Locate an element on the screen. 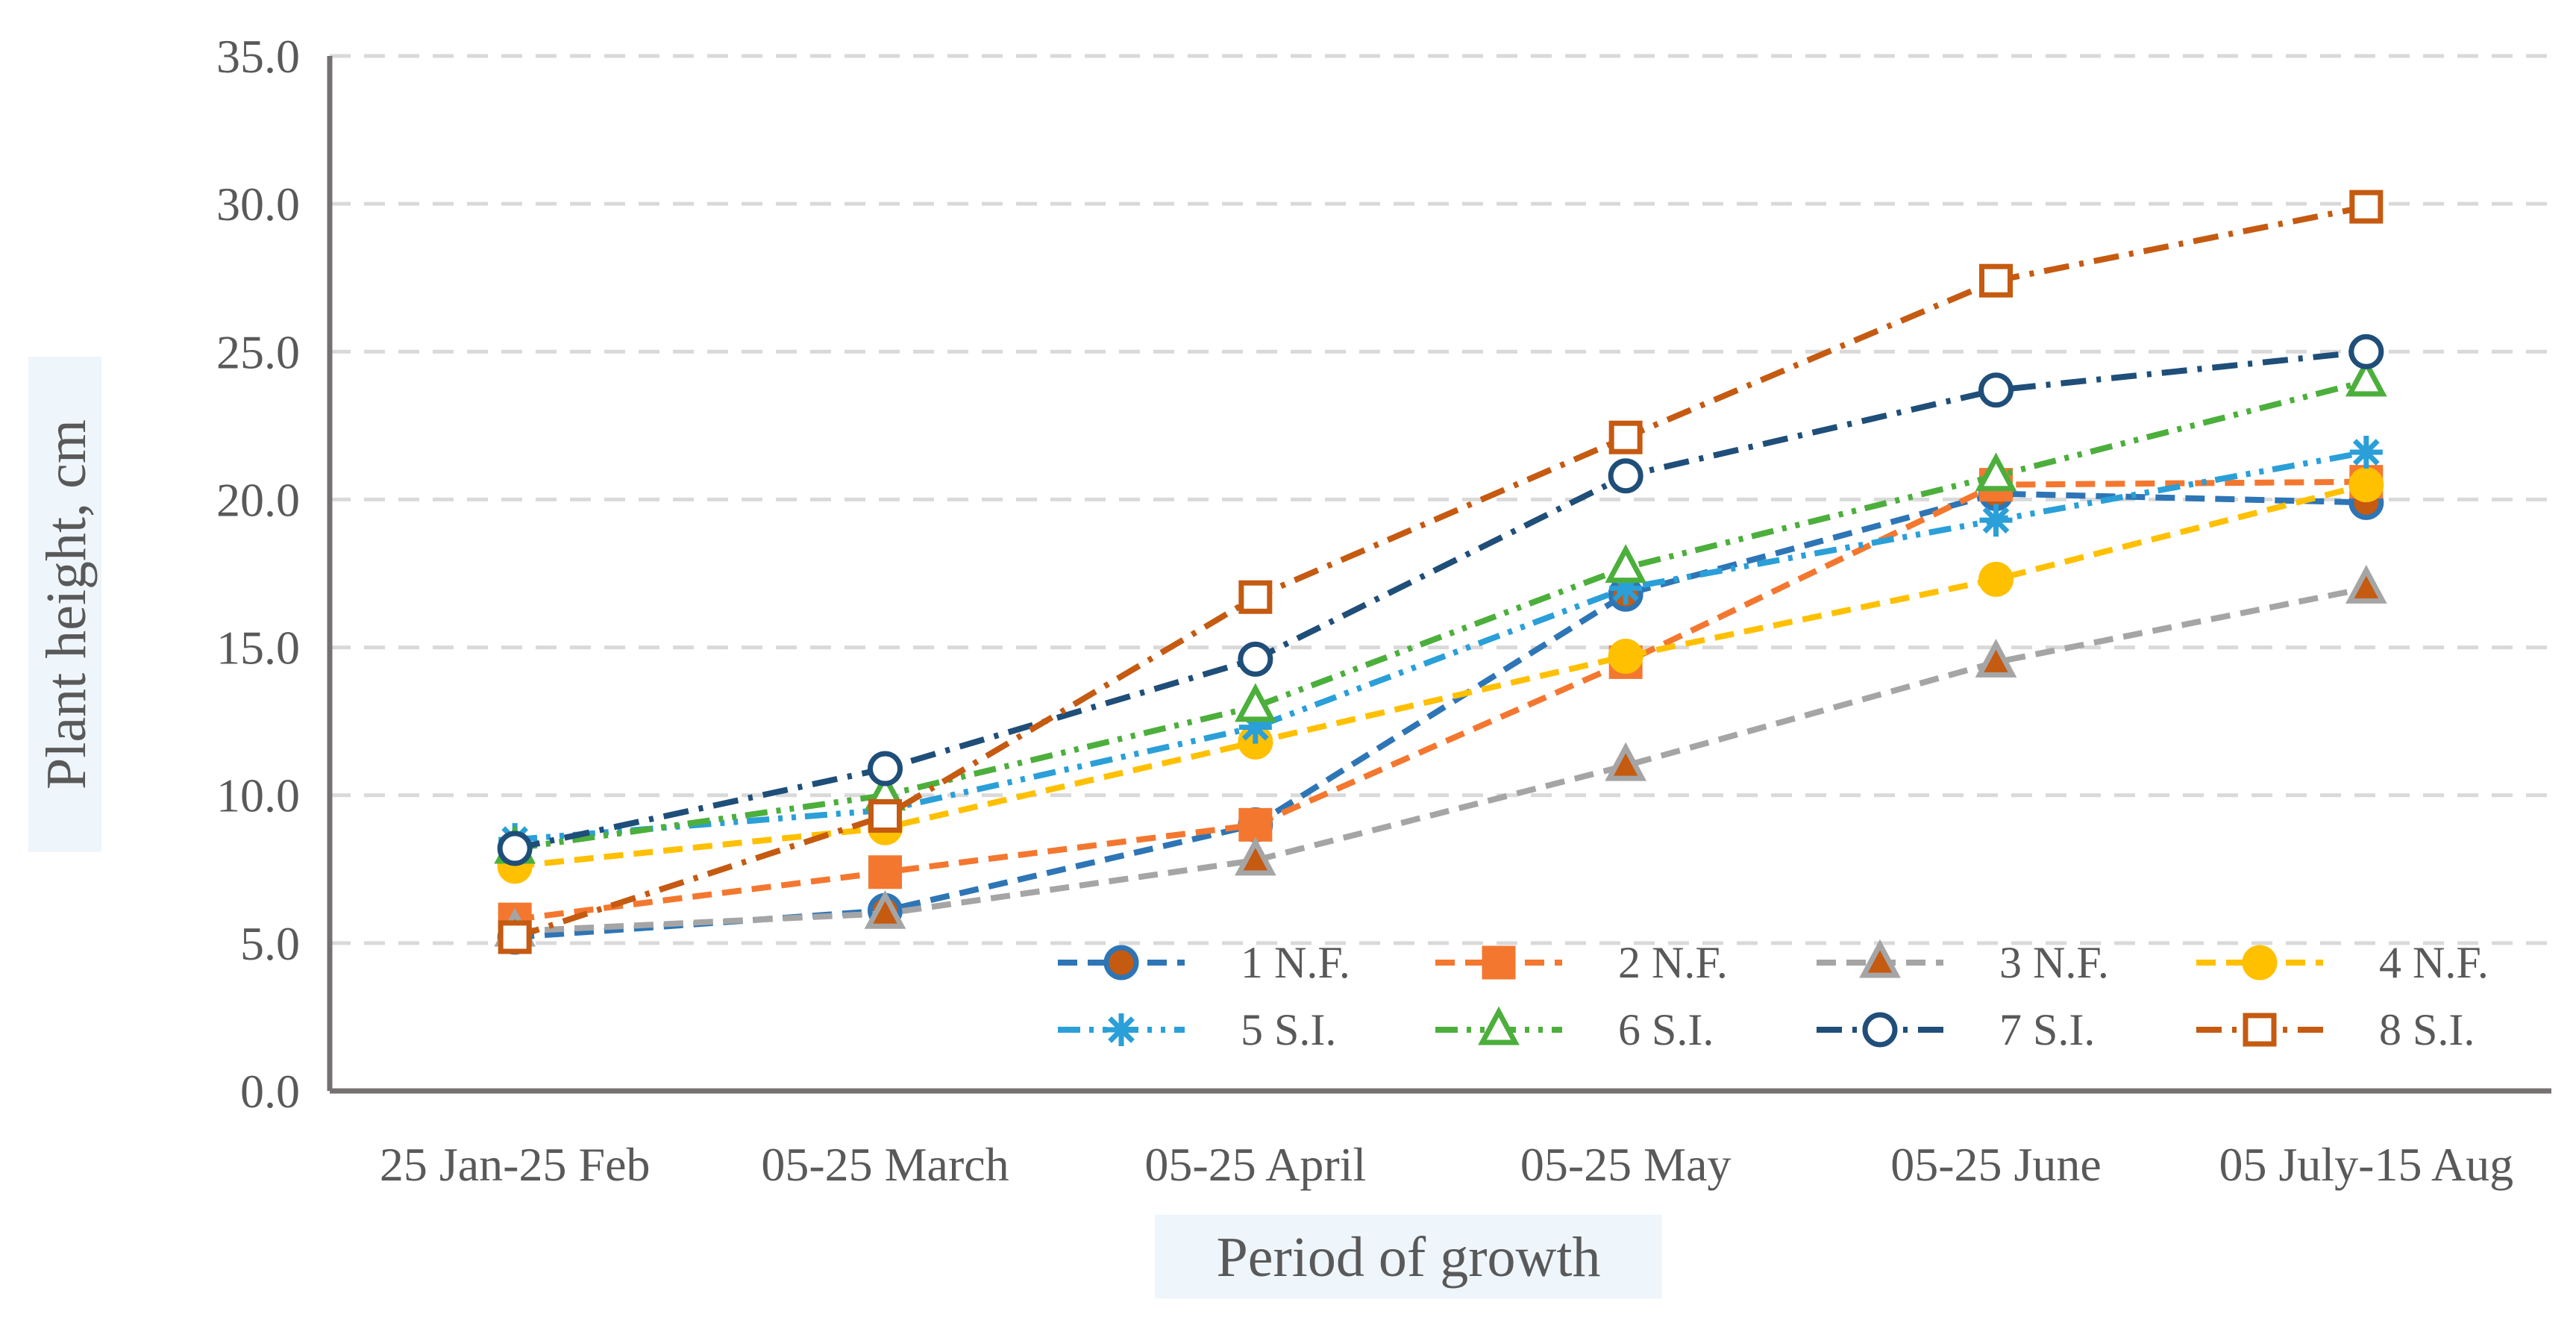 The image size is (2576, 1326). legend-label: 8 S.I. is located at coordinates (2427, 1029).